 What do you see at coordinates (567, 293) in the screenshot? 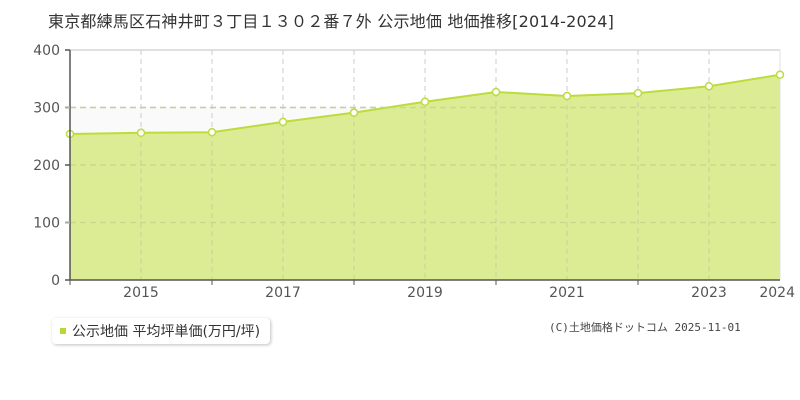
I see `x-tick-label: 2021` at bounding box center [567, 293].